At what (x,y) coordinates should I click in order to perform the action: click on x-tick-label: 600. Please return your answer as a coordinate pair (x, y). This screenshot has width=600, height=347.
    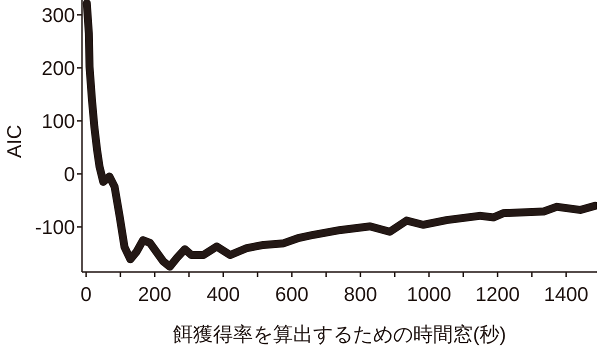
    Looking at the image, I should click on (292, 295).